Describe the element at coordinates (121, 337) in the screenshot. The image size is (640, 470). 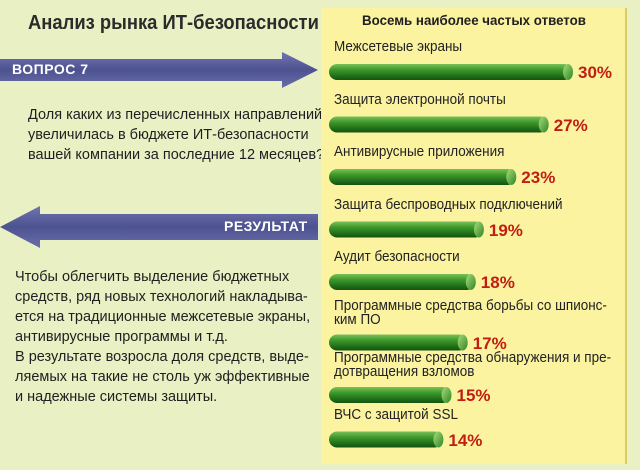
I see `result-line: антивирусные программы и т.д.` at that location.